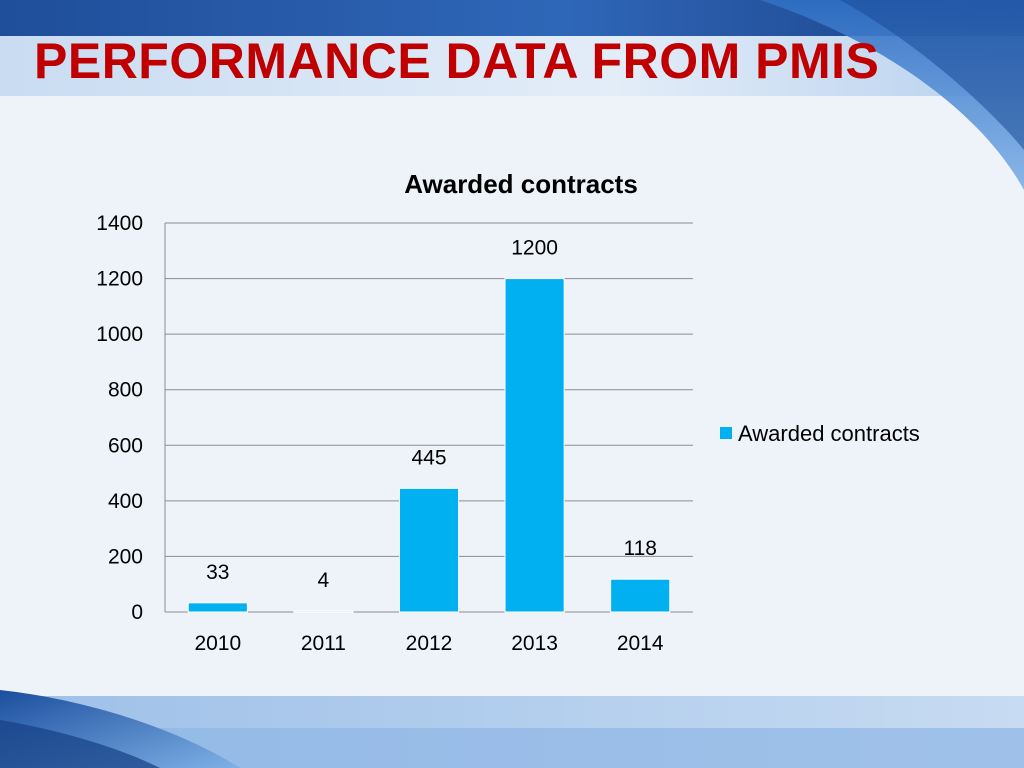 This screenshot has height=768, width=1024. I want to click on data-label: 445, so click(428, 457).